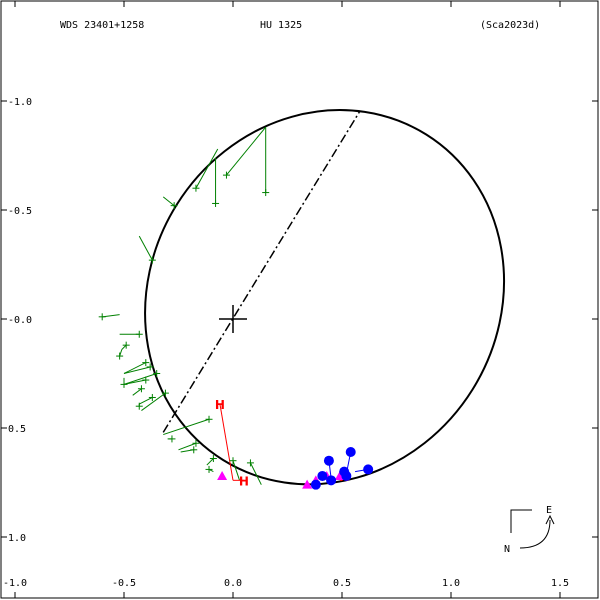 Image resolution: width=600 pixels, height=600 pixels. Describe the element at coordinates (521, 521) in the screenshot. I see `compass-arms` at that location.